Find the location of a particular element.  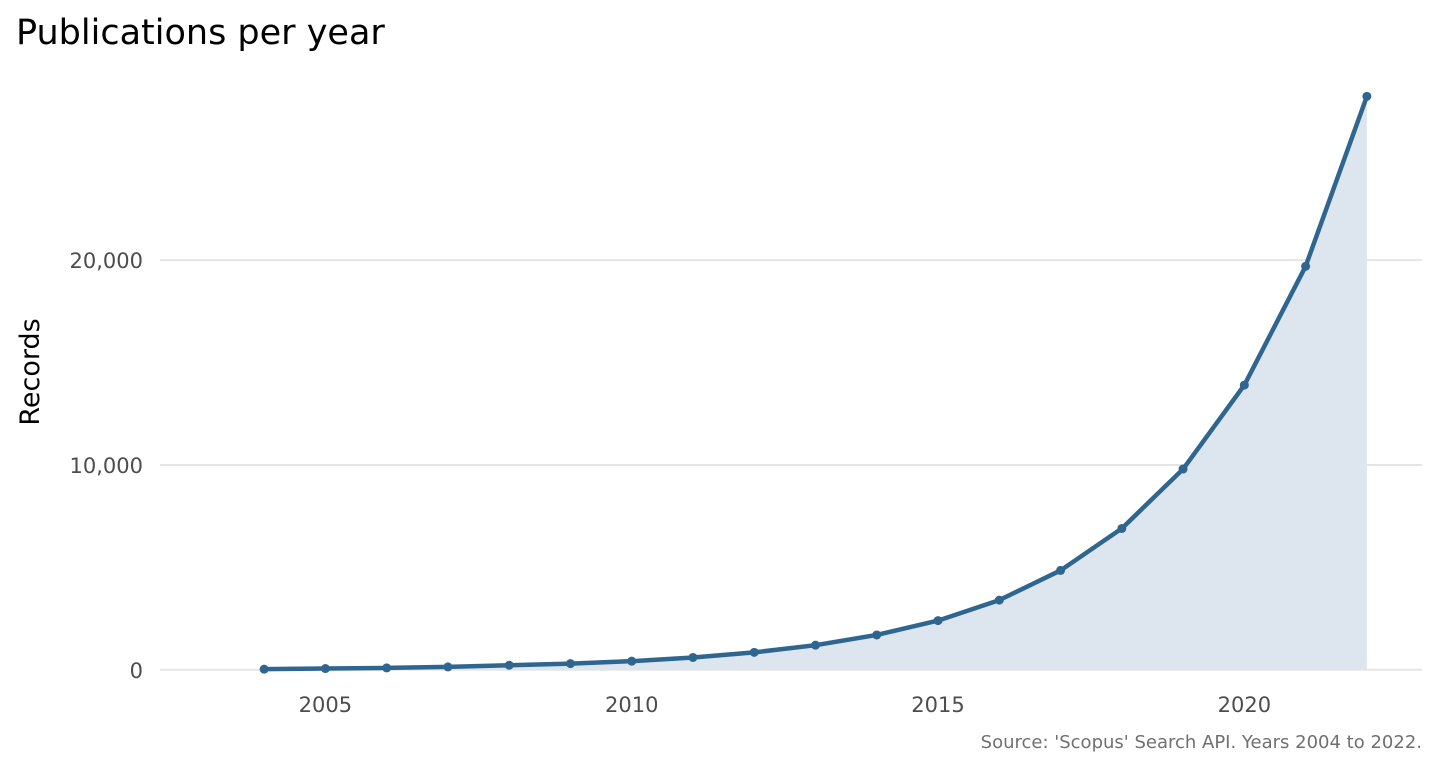

data-point-2022 is located at coordinates (1367, 96).